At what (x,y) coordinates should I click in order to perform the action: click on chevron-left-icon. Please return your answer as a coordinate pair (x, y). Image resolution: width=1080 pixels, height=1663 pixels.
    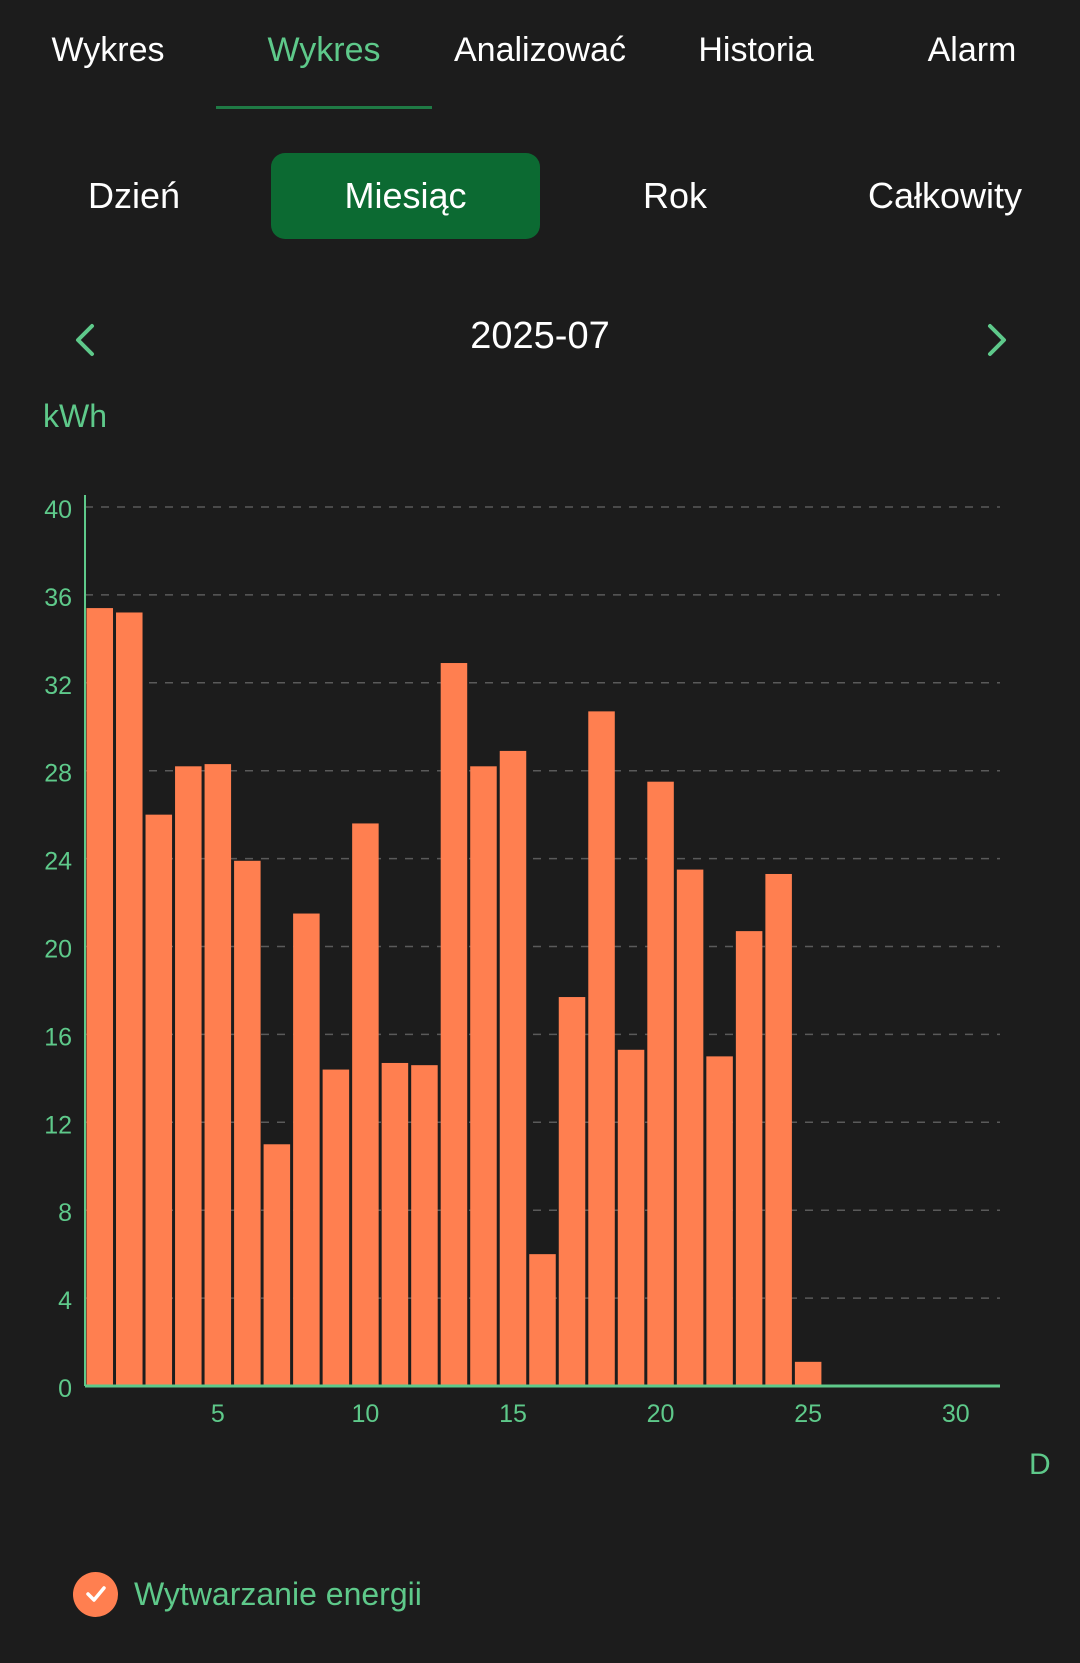
    Looking at the image, I should click on (86, 340).